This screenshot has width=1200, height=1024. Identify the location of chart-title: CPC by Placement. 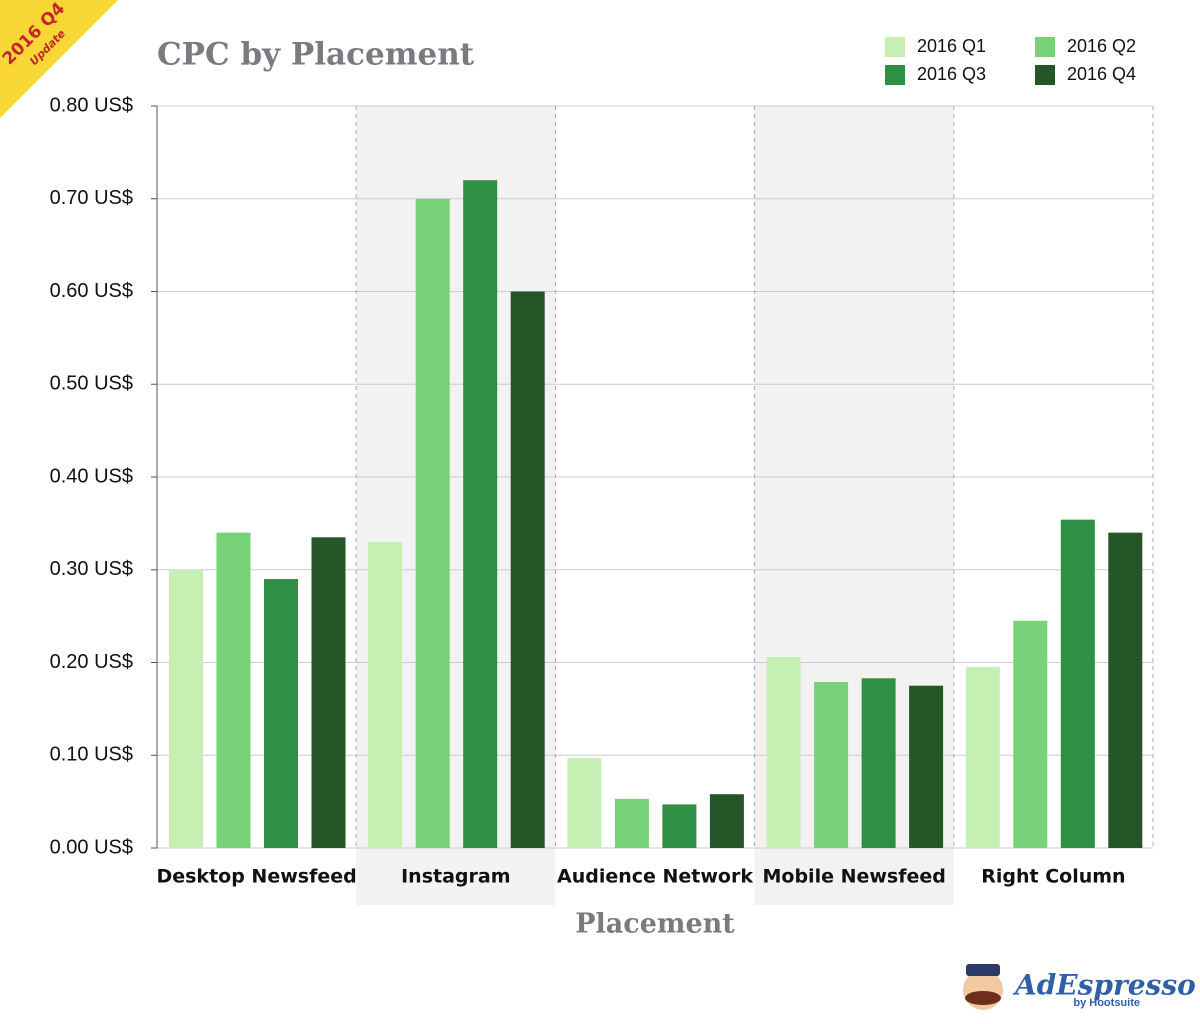
(316, 55).